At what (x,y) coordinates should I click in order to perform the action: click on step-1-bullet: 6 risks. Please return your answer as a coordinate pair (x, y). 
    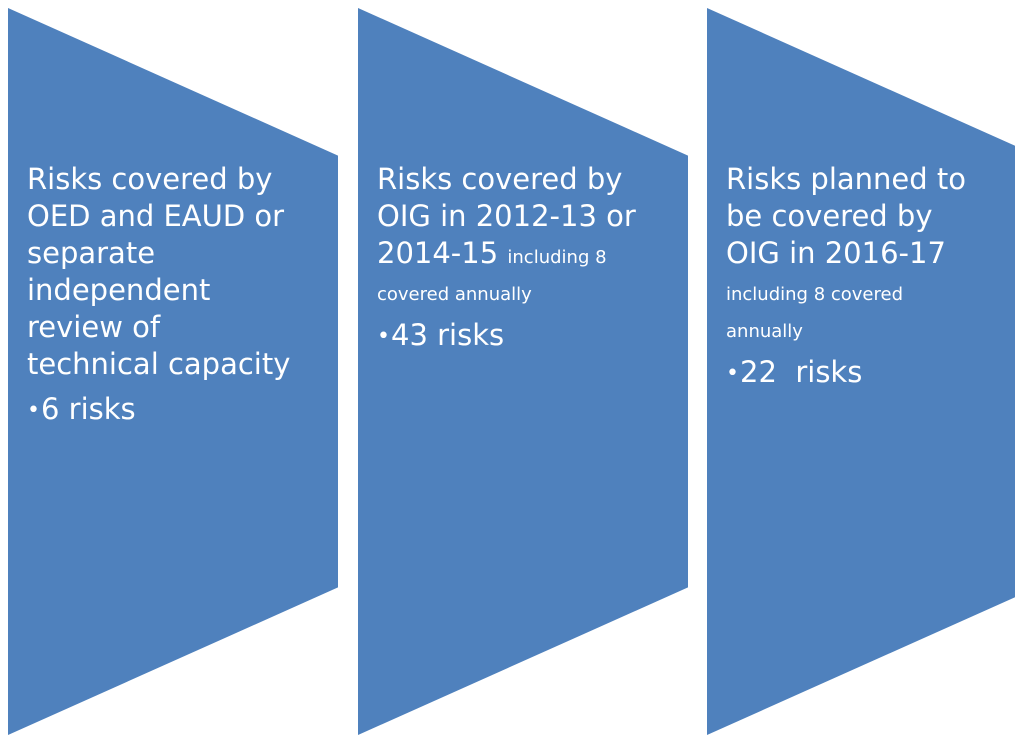
    Looking at the image, I should click on (173, 410).